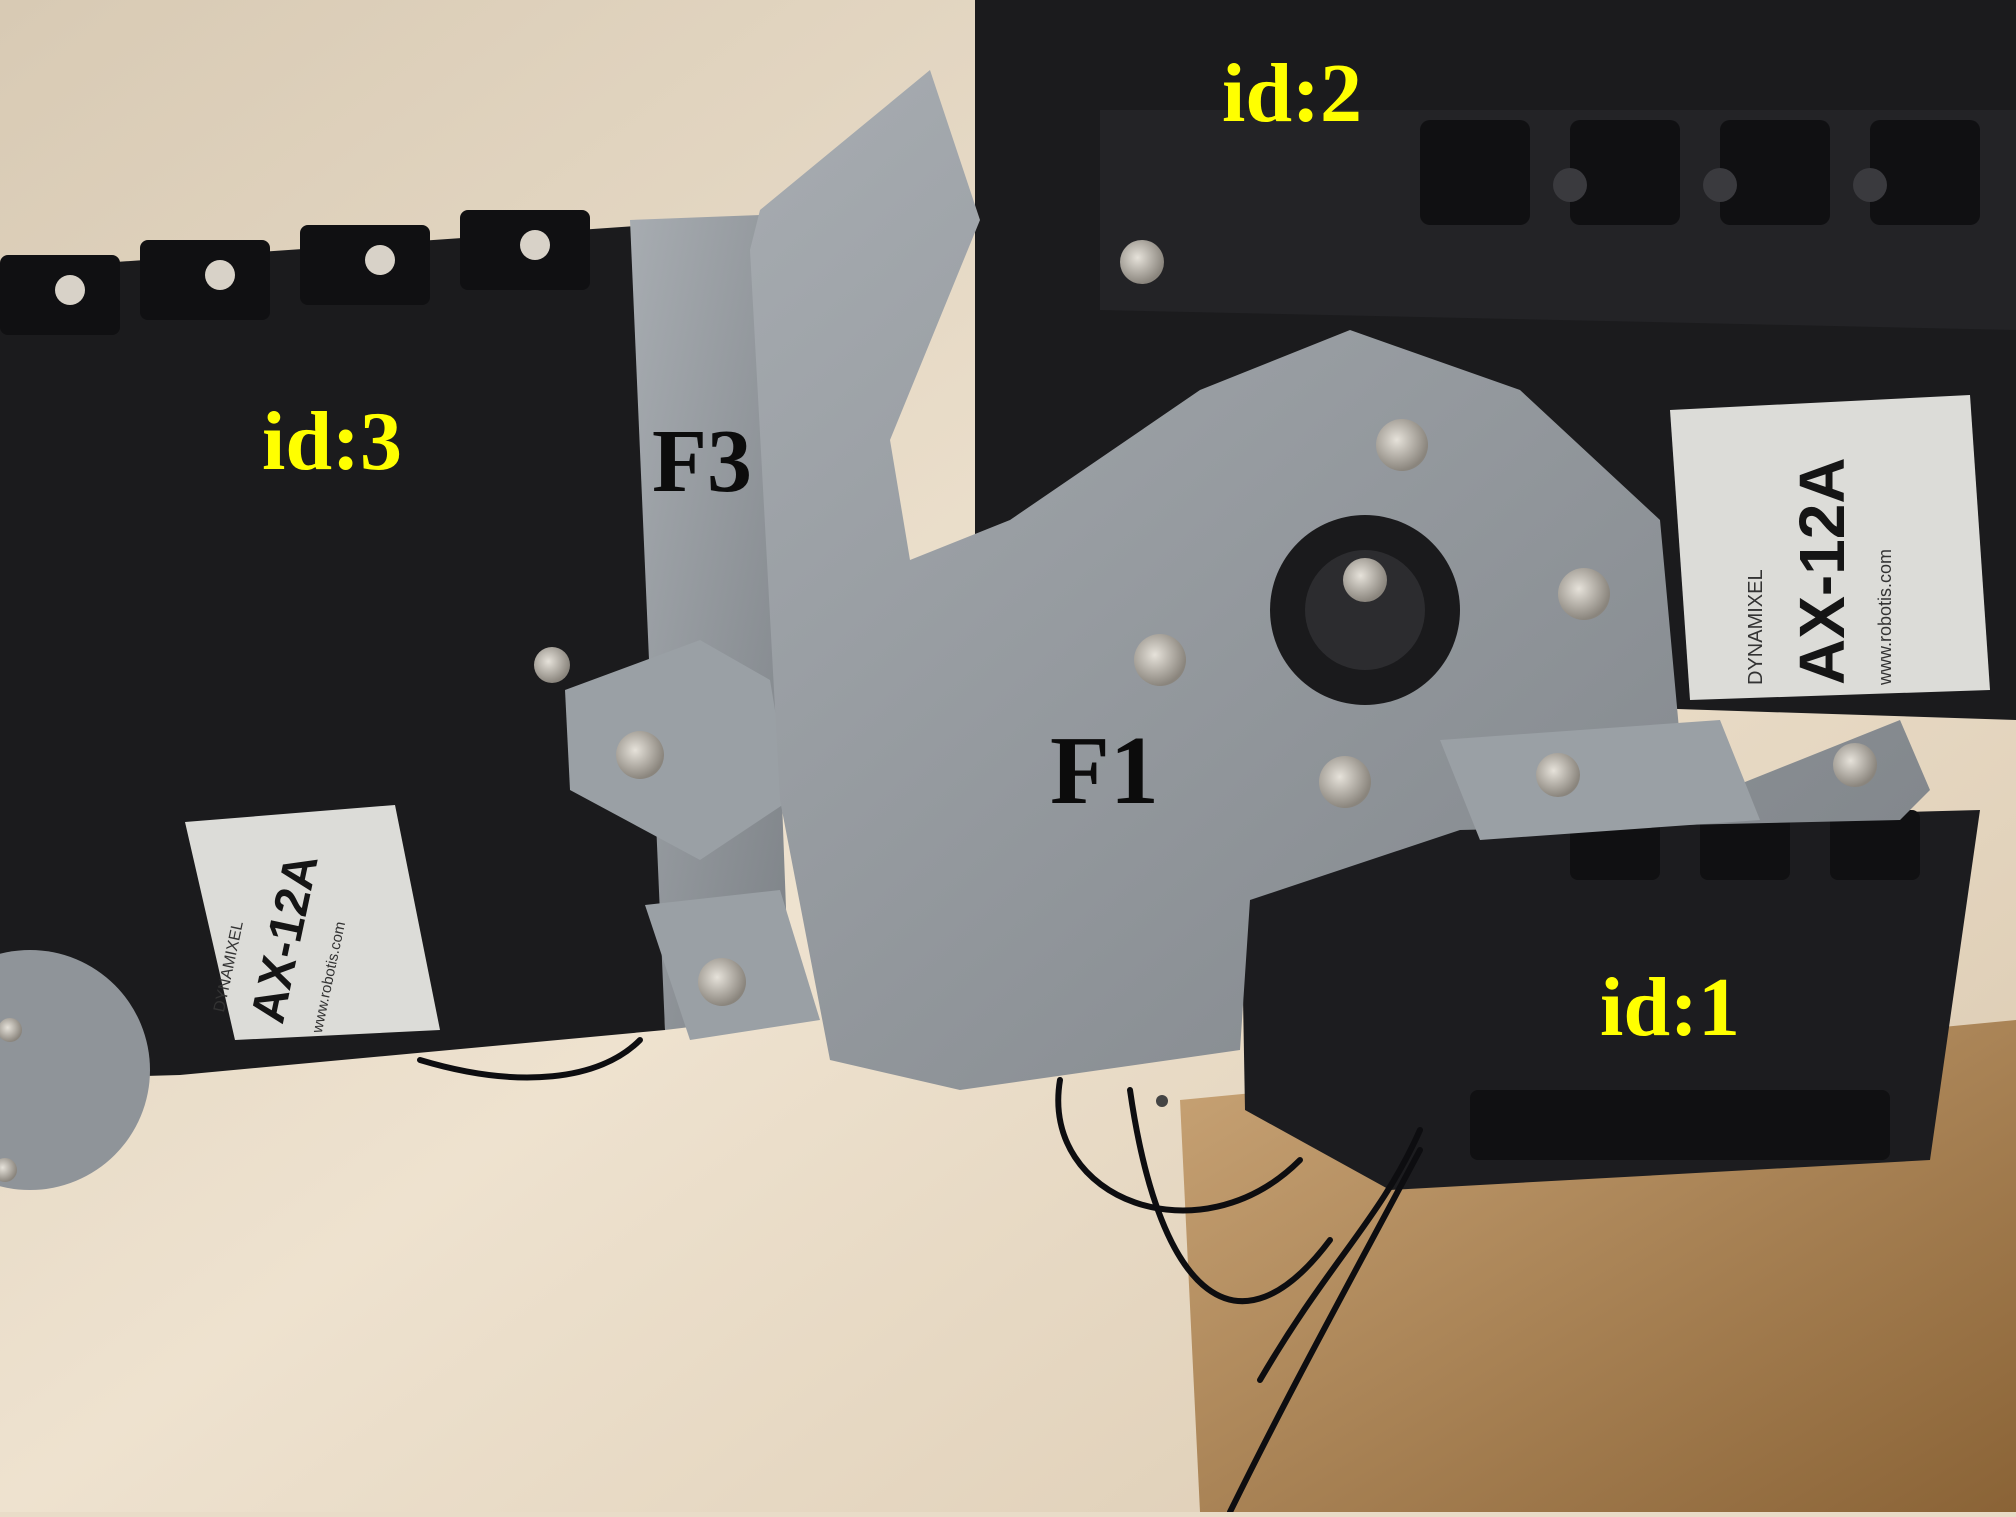 The height and width of the screenshot is (1517, 2016). What do you see at coordinates (702, 461) in the screenshot?
I see `label-f3: F3` at bounding box center [702, 461].